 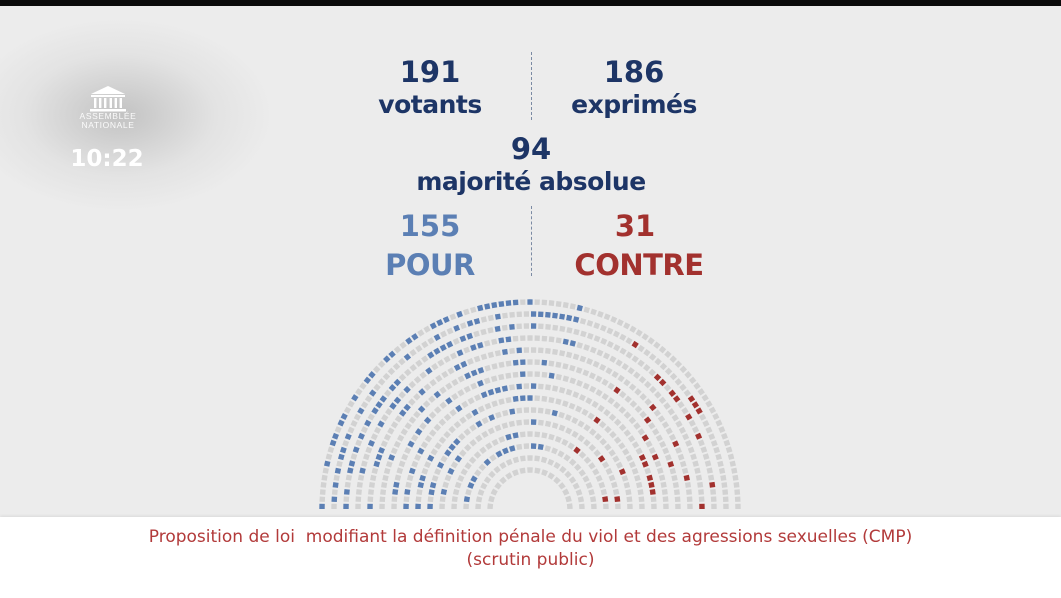 I want to click on result-divider, so click(x=531, y=241).